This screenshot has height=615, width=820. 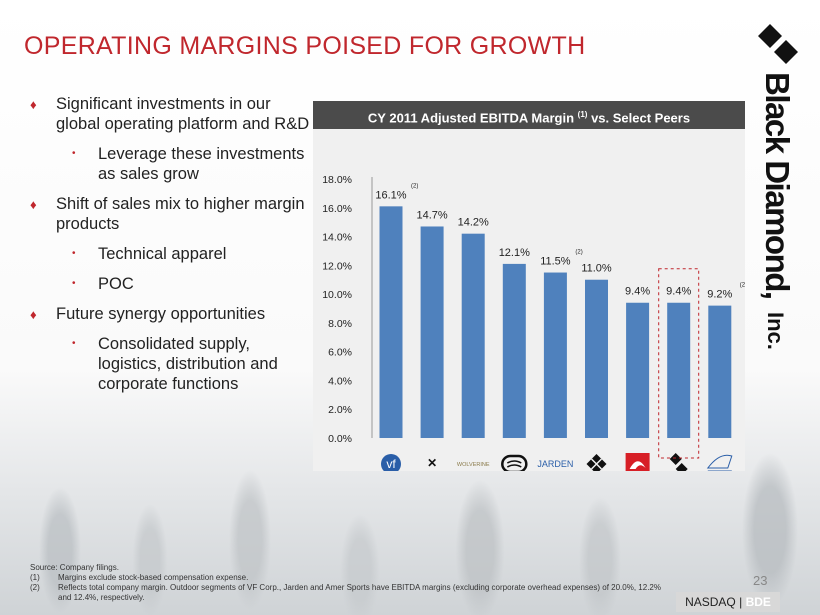 What do you see at coordinates (337, 180) in the screenshot?
I see `y-tick-label: 18.0%` at bounding box center [337, 180].